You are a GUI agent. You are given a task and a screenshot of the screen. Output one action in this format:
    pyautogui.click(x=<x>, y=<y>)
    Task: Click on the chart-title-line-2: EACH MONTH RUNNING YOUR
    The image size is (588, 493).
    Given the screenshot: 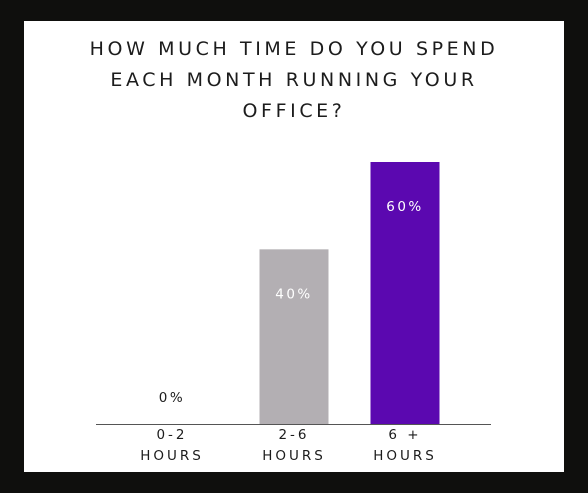 What is the action you would take?
    pyautogui.click(x=294, y=80)
    